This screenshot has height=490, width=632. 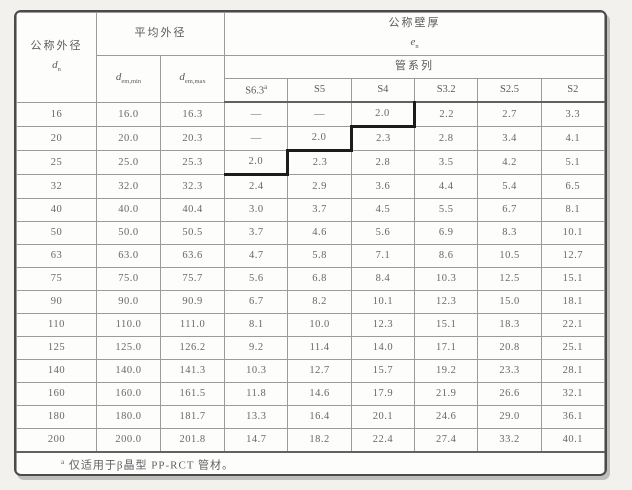 What do you see at coordinates (256, 279) in the screenshot?
I see `cell-s6-3: 5.6` at bounding box center [256, 279].